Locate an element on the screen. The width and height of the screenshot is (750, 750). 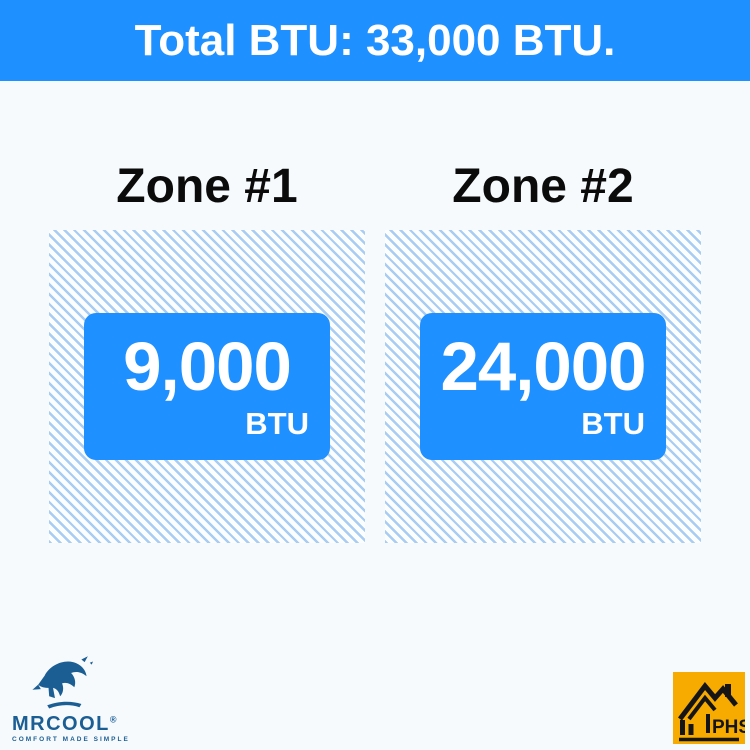
phs-label: PHS is located at coordinates (728, 727).